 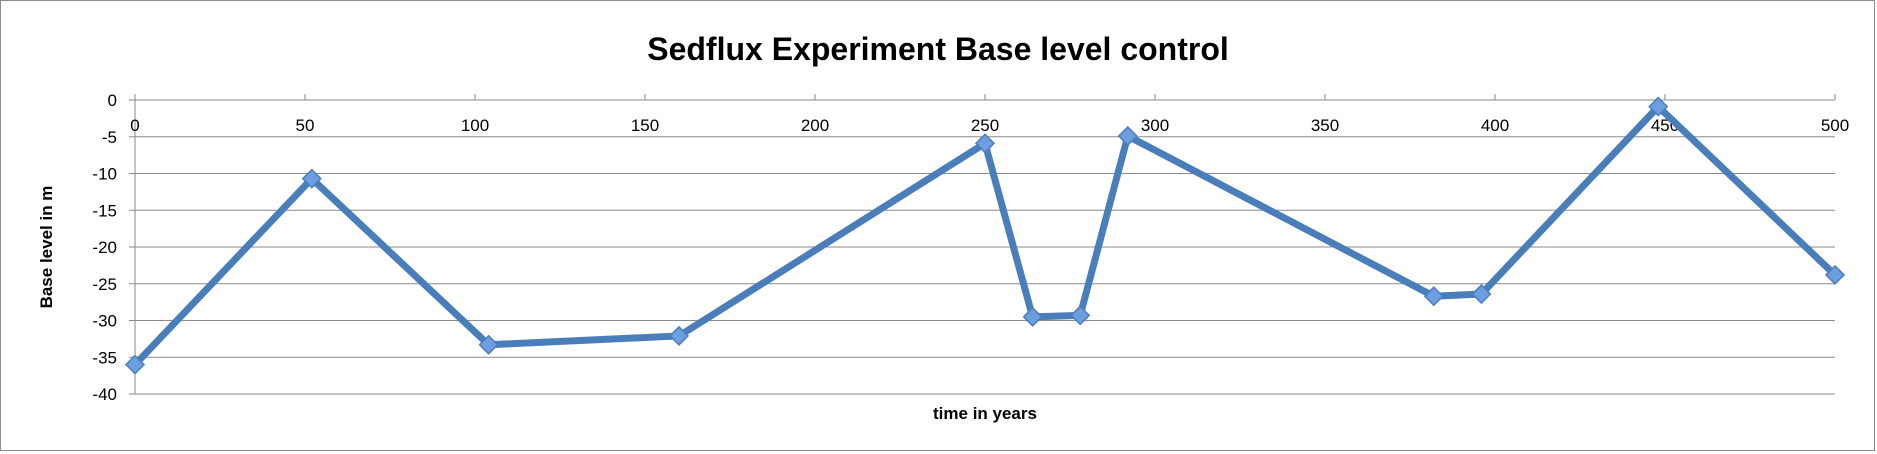 What do you see at coordinates (938, 49) in the screenshot?
I see `chart-title: Sedflux Experiment Base level control` at bounding box center [938, 49].